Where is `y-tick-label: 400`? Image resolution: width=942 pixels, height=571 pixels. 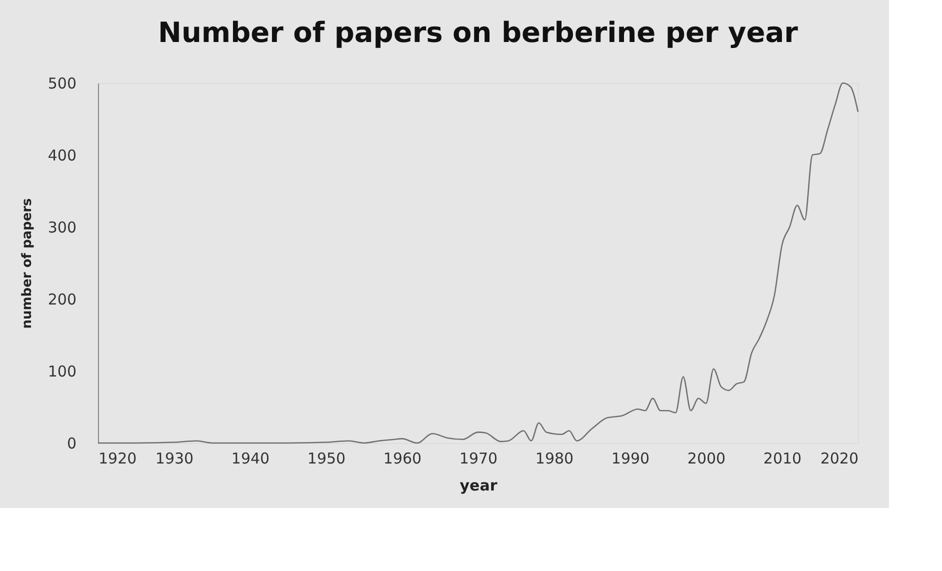 y-tick-label: 400 is located at coordinates (62, 155).